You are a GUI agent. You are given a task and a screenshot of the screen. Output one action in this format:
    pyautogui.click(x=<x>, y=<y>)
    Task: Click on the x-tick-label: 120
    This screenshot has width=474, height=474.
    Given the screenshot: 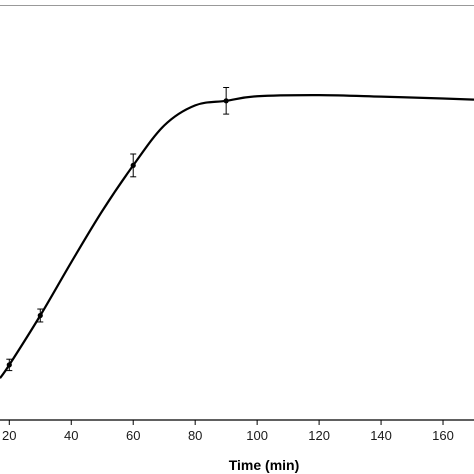 What is the action you would take?
    pyautogui.click(x=319, y=435)
    